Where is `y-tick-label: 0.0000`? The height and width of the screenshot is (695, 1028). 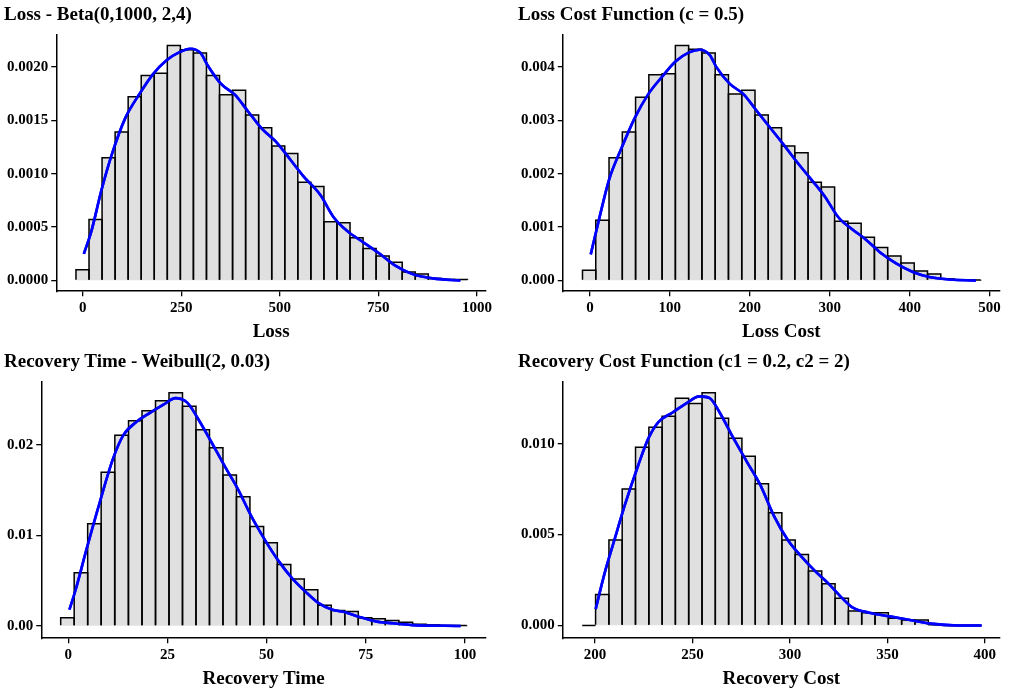
y-tick-label: 0.0000 is located at coordinates (28, 279).